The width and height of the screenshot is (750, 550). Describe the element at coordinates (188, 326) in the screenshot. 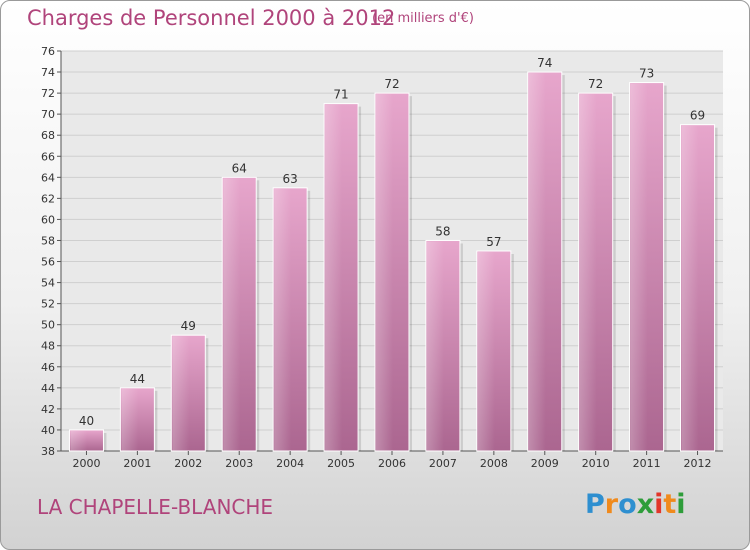

I see `bar-value-label: 49` at that location.